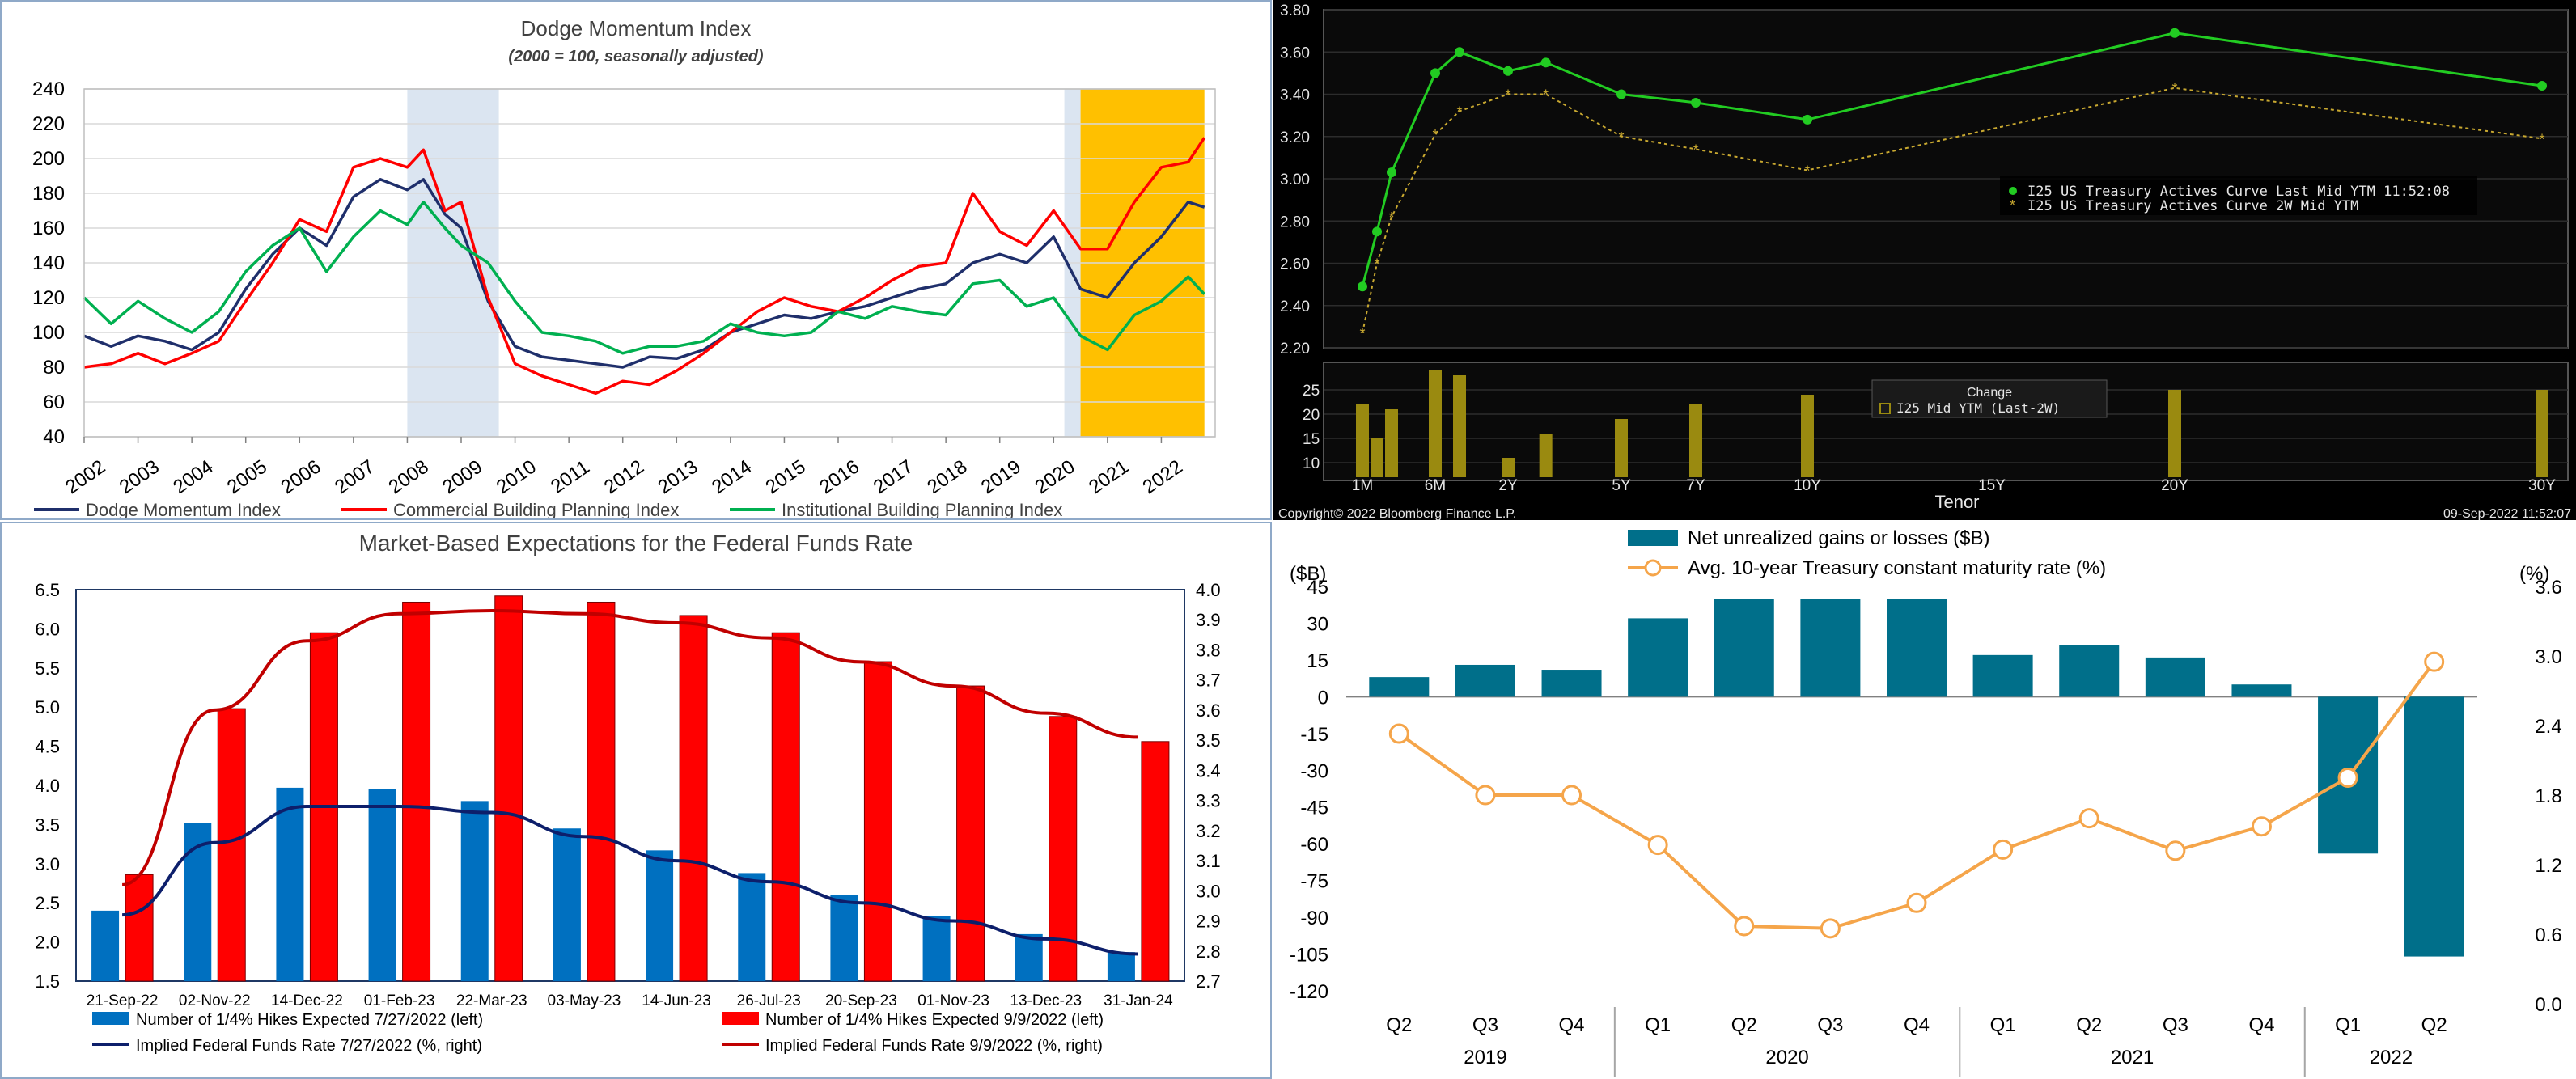 Image resolution: width=2576 pixels, height=1079 pixels. What do you see at coordinates (636, 57) in the screenshot?
I see `chart-subtitle: (2000 = 100, seasonally adjusted)` at bounding box center [636, 57].